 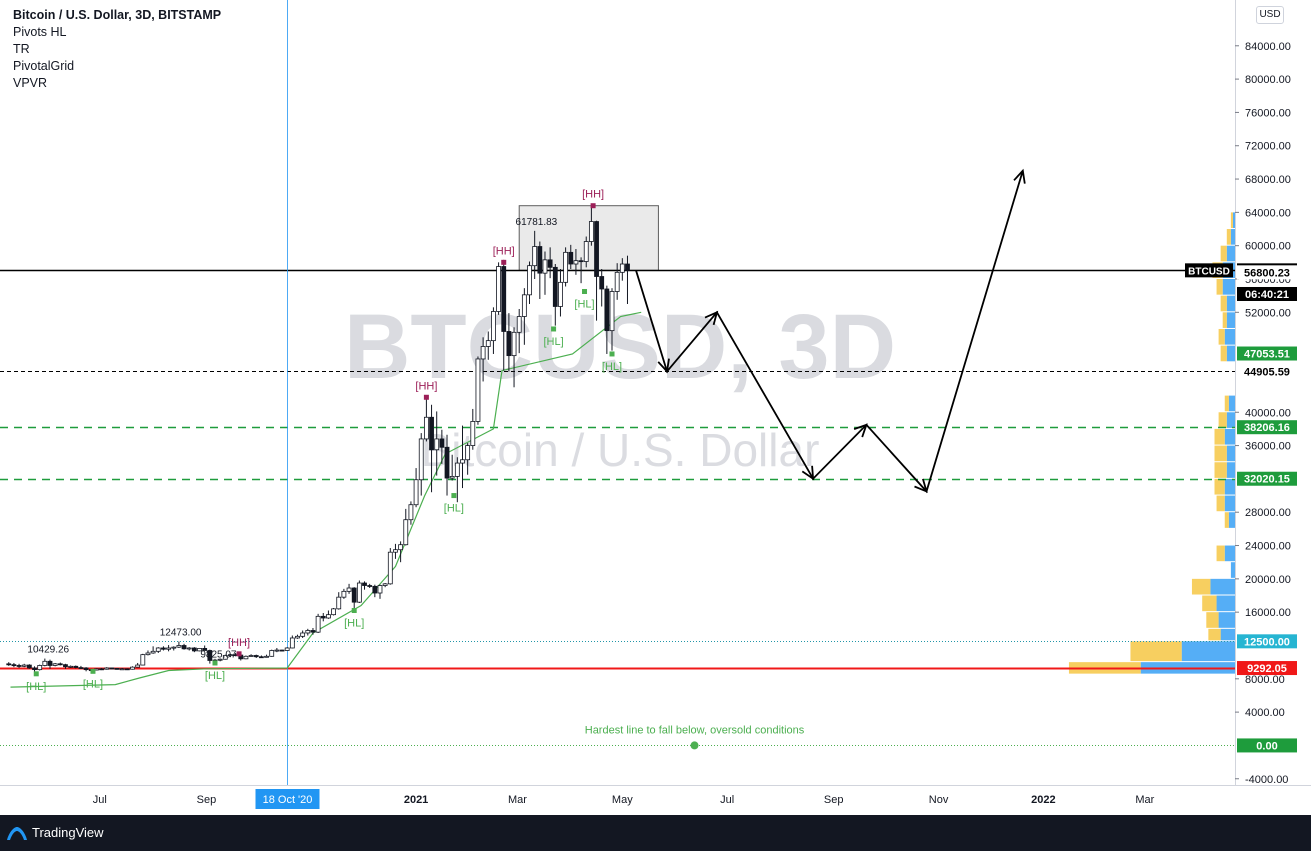 What do you see at coordinates (117, 83) in the screenshot?
I see `legend-indicator-vpvr: VPVR` at bounding box center [117, 83].